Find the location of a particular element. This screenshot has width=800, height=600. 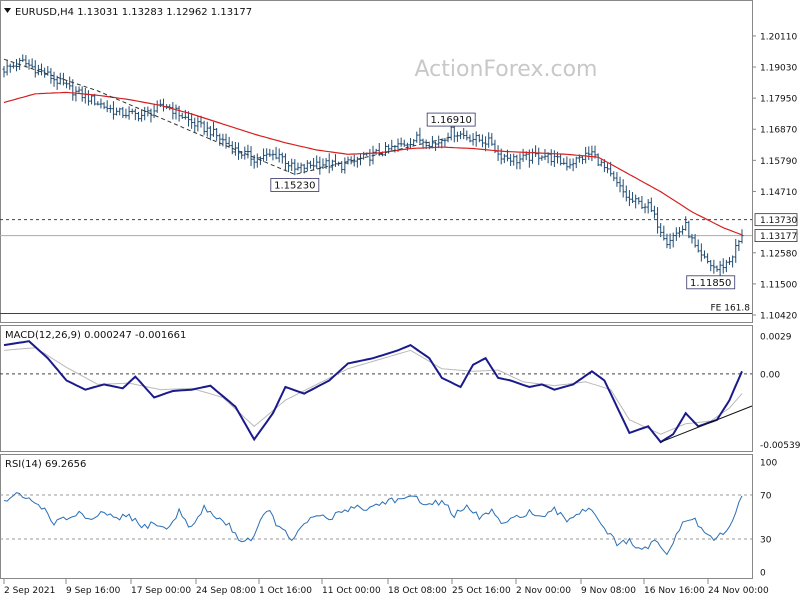

x-tick-label: 1 Oct 16:00 is located at coordinates (285, 591).